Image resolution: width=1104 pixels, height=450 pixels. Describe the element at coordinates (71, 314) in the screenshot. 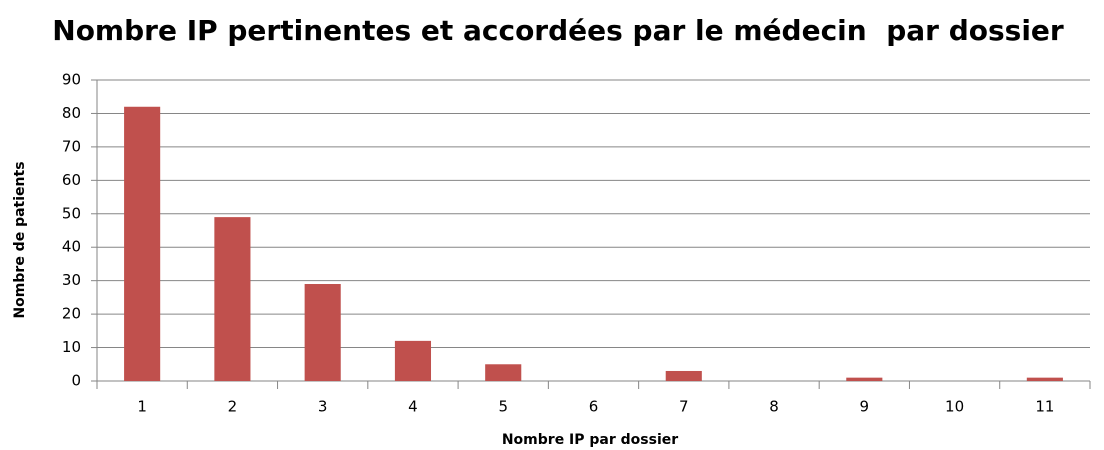

I see `y-tick-label: 20` at that location.